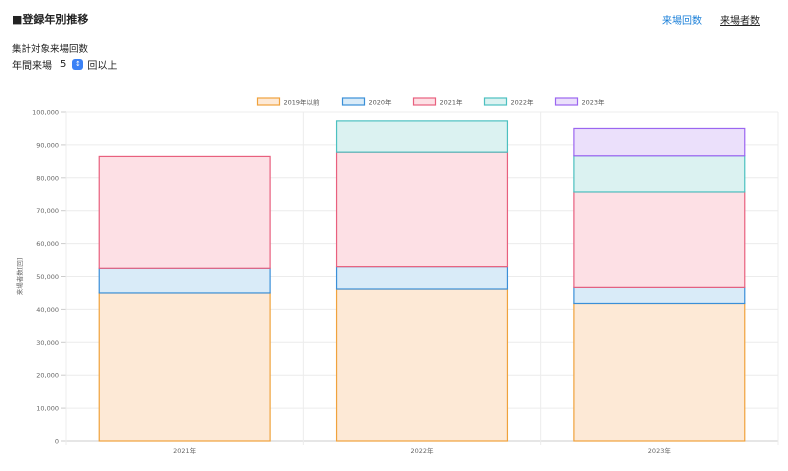 The image size is (788, 471). Describe the element at coordinates (47, 376) in the screenshot. I see `y-tick-label: 20,000` at that location.